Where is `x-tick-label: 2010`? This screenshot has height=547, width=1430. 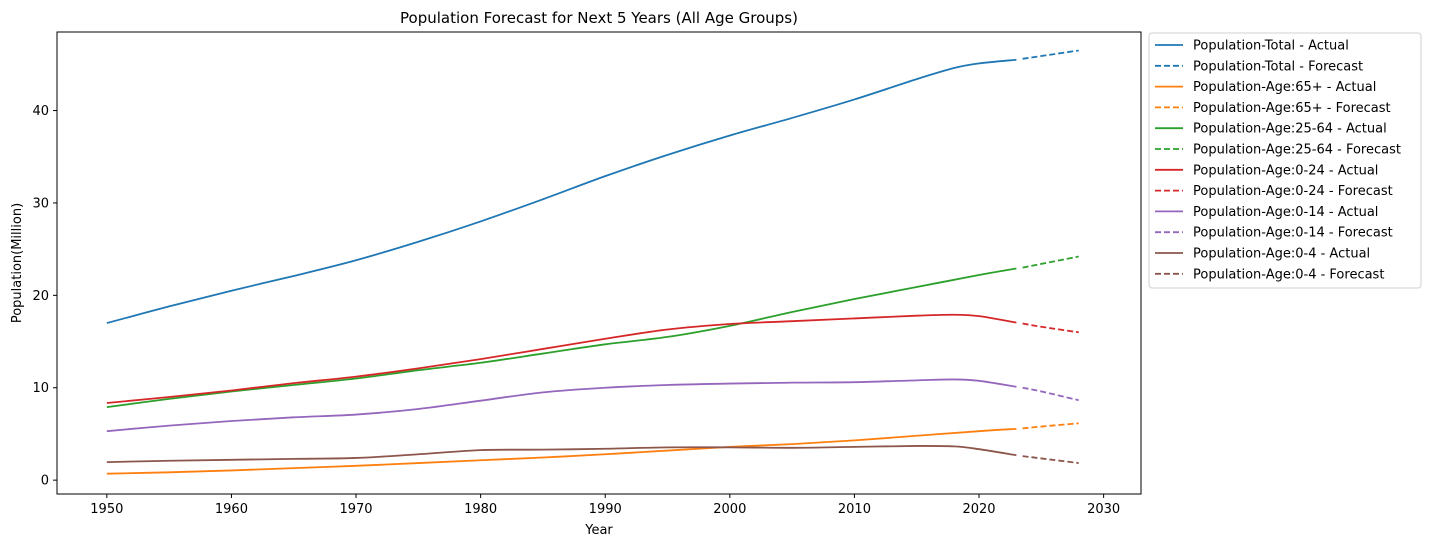 x-tick-label: 2010 is located at coordinates (854, 509).